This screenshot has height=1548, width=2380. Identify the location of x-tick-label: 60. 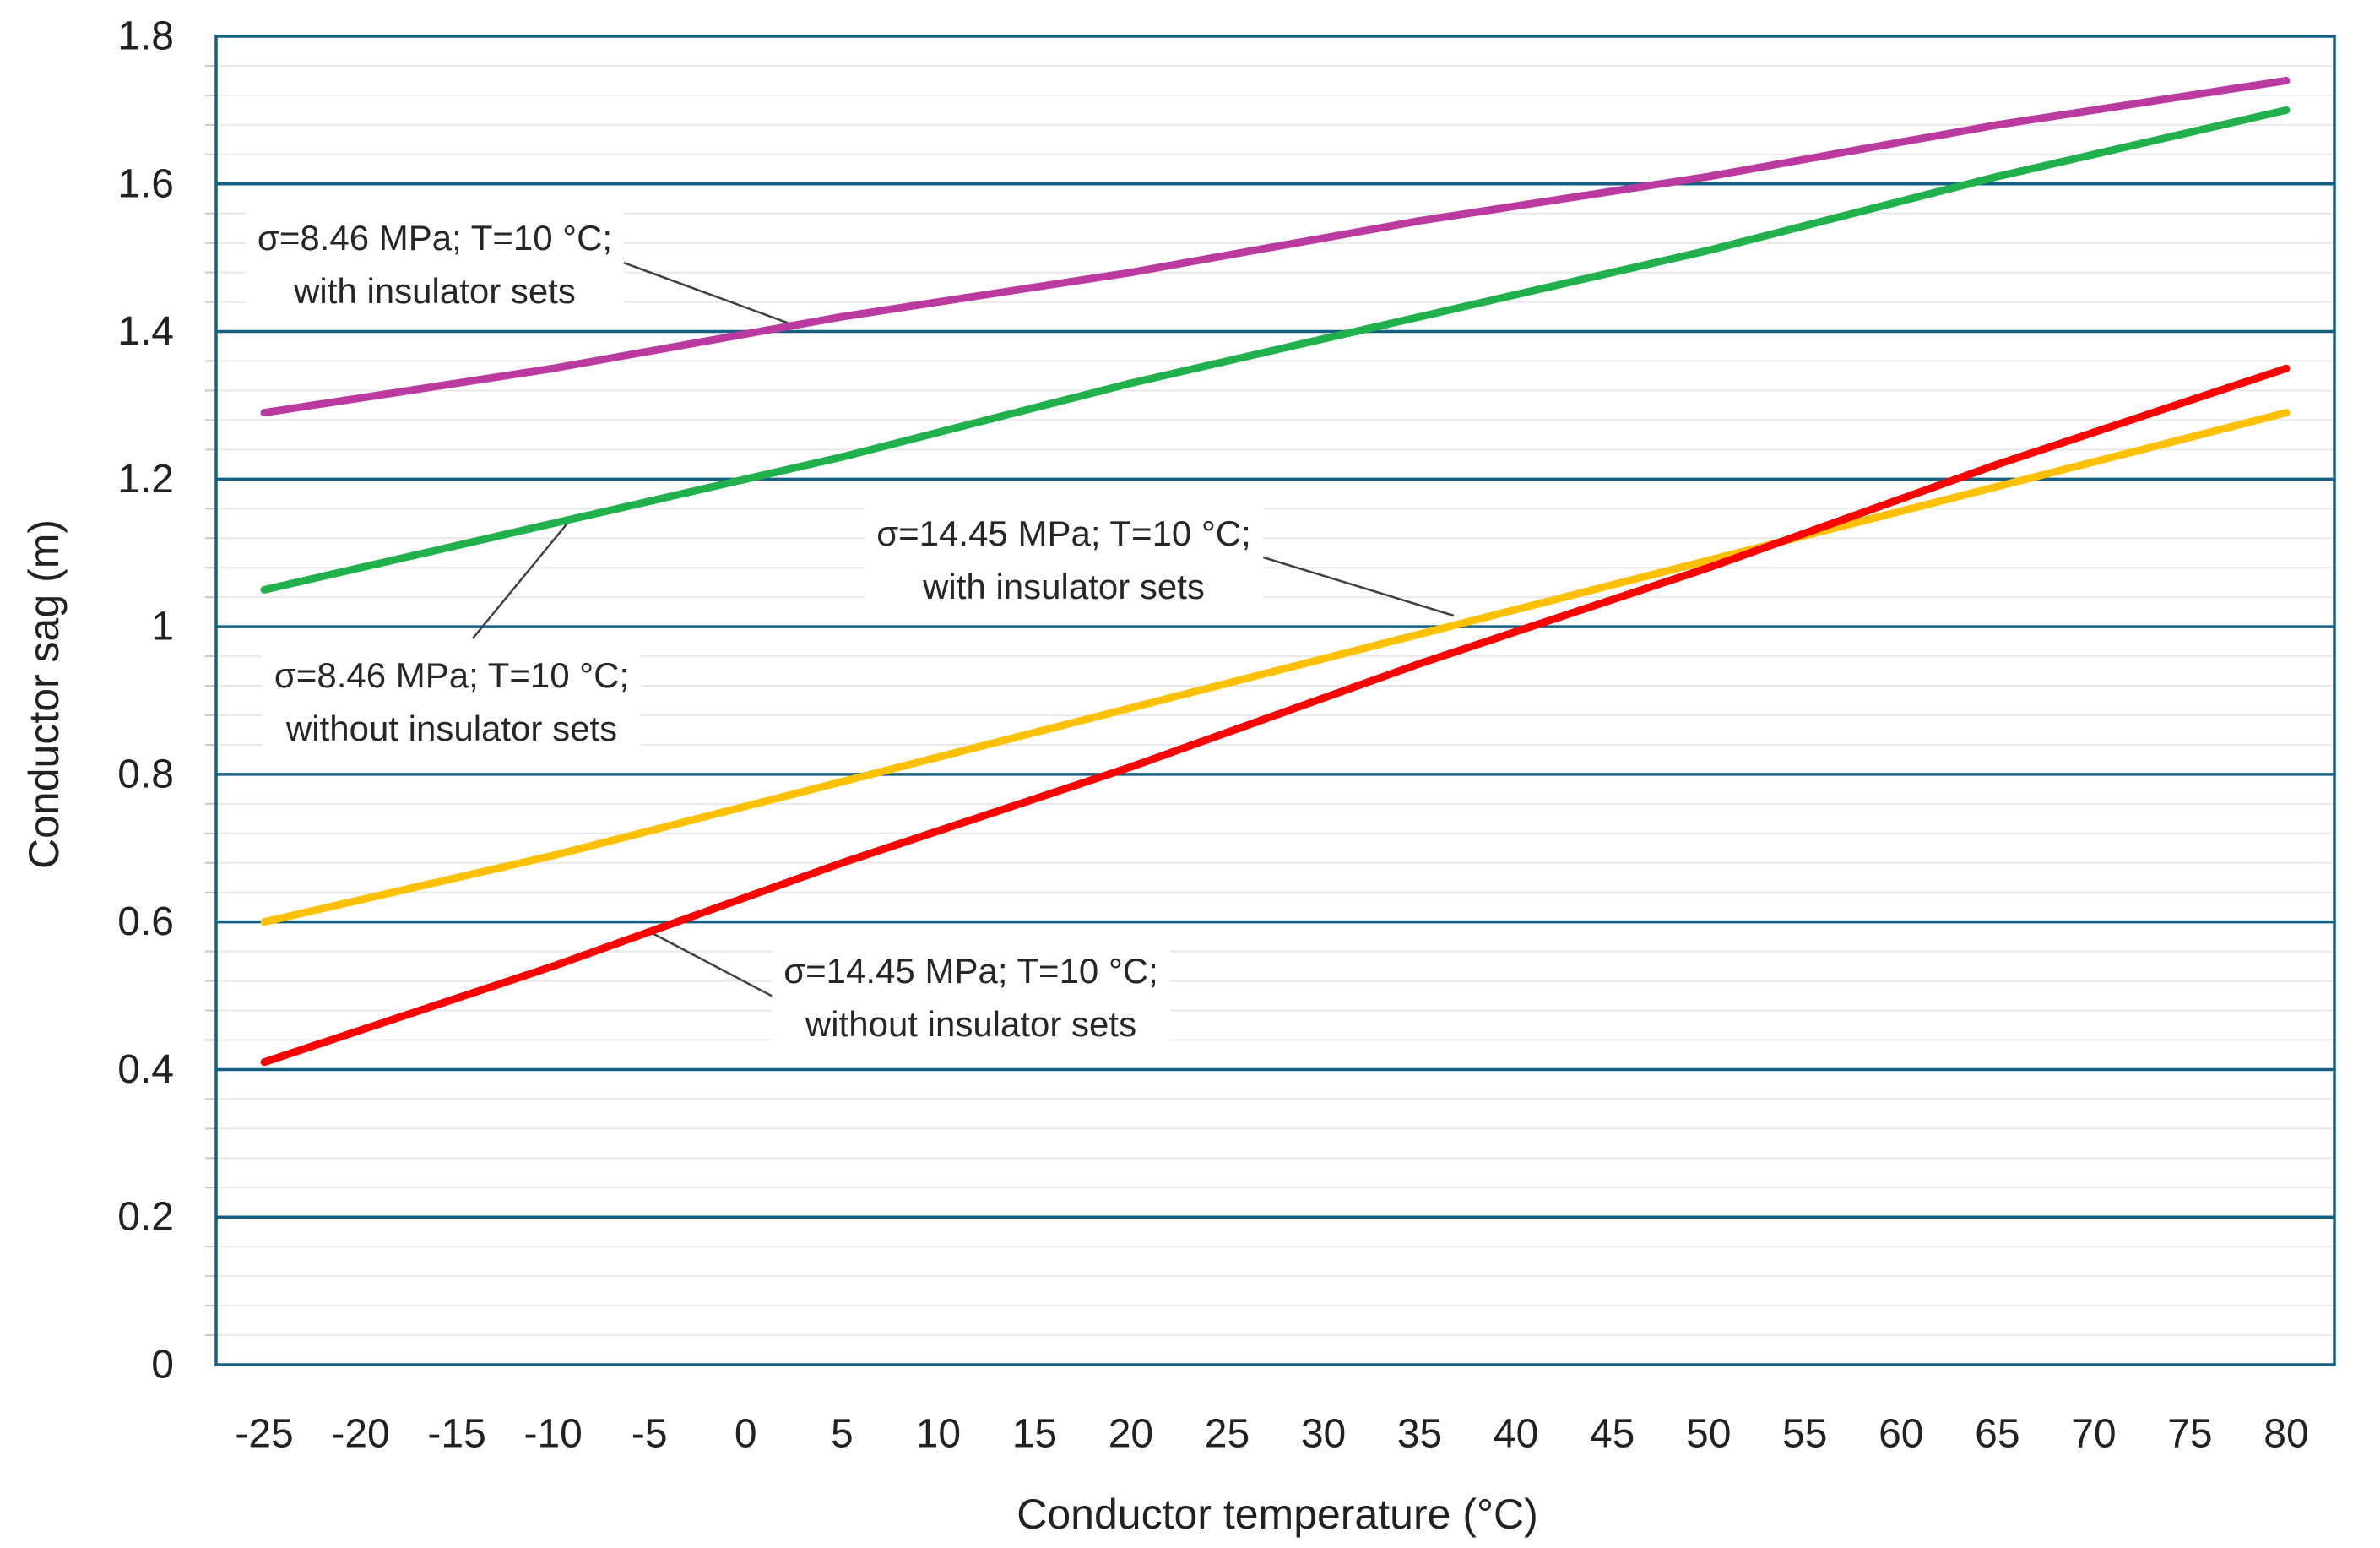
(1901, 1434).